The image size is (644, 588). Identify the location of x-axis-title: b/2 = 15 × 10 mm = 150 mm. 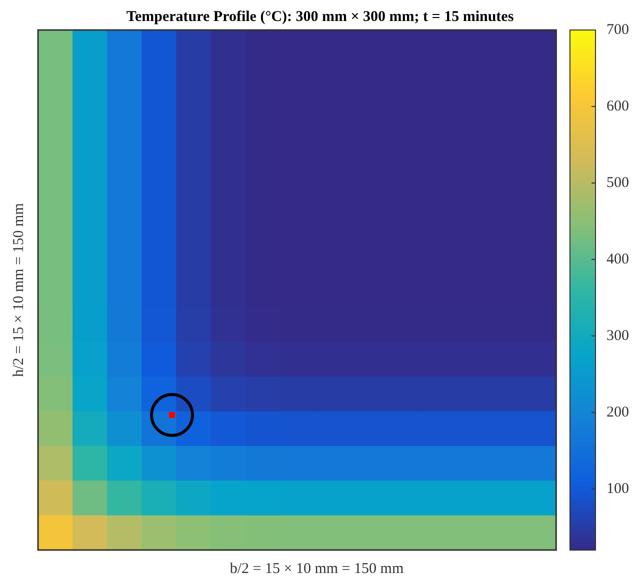
(317, 568).